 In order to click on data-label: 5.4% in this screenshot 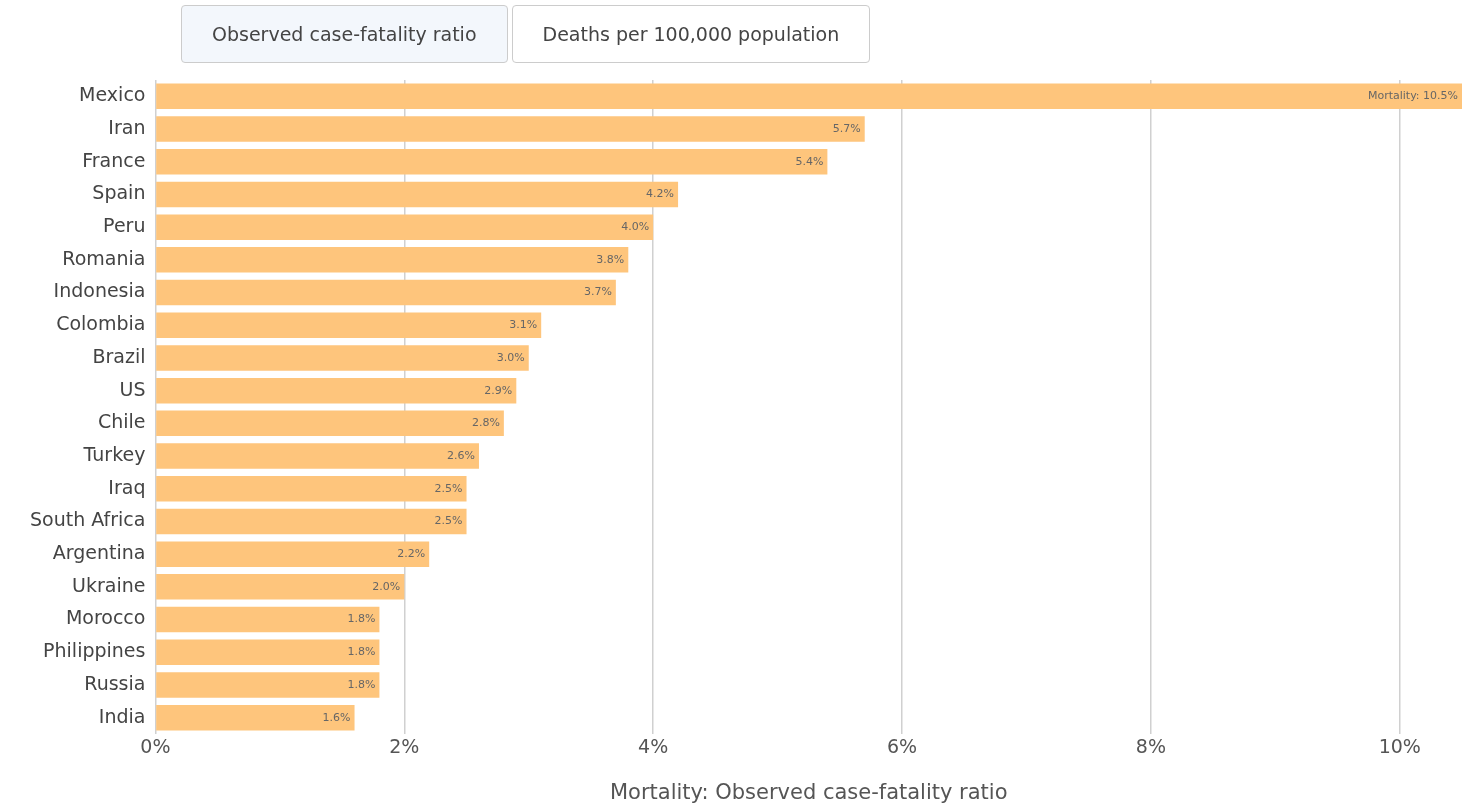, I will do `click(809, 161)`.